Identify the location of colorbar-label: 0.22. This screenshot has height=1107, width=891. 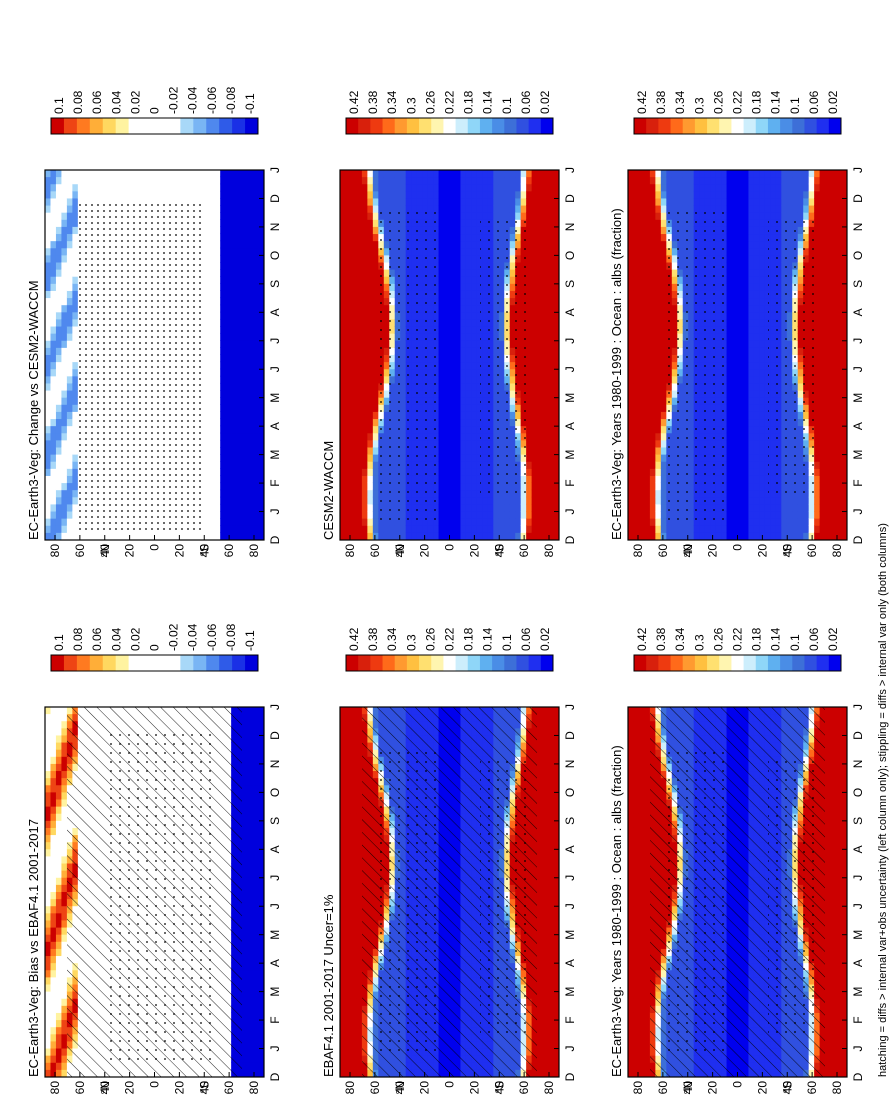
(738, 639).